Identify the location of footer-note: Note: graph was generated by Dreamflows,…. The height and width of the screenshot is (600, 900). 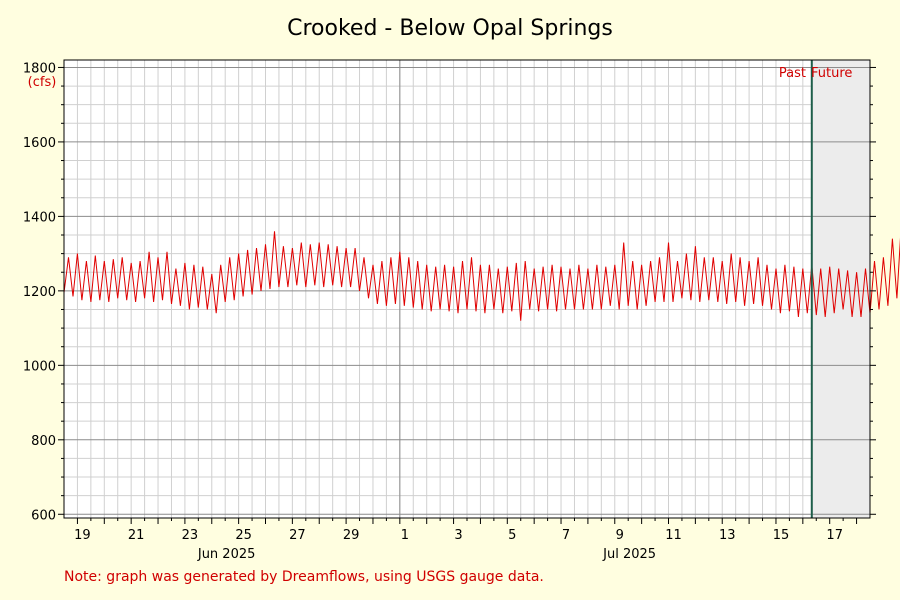
(304, 577).